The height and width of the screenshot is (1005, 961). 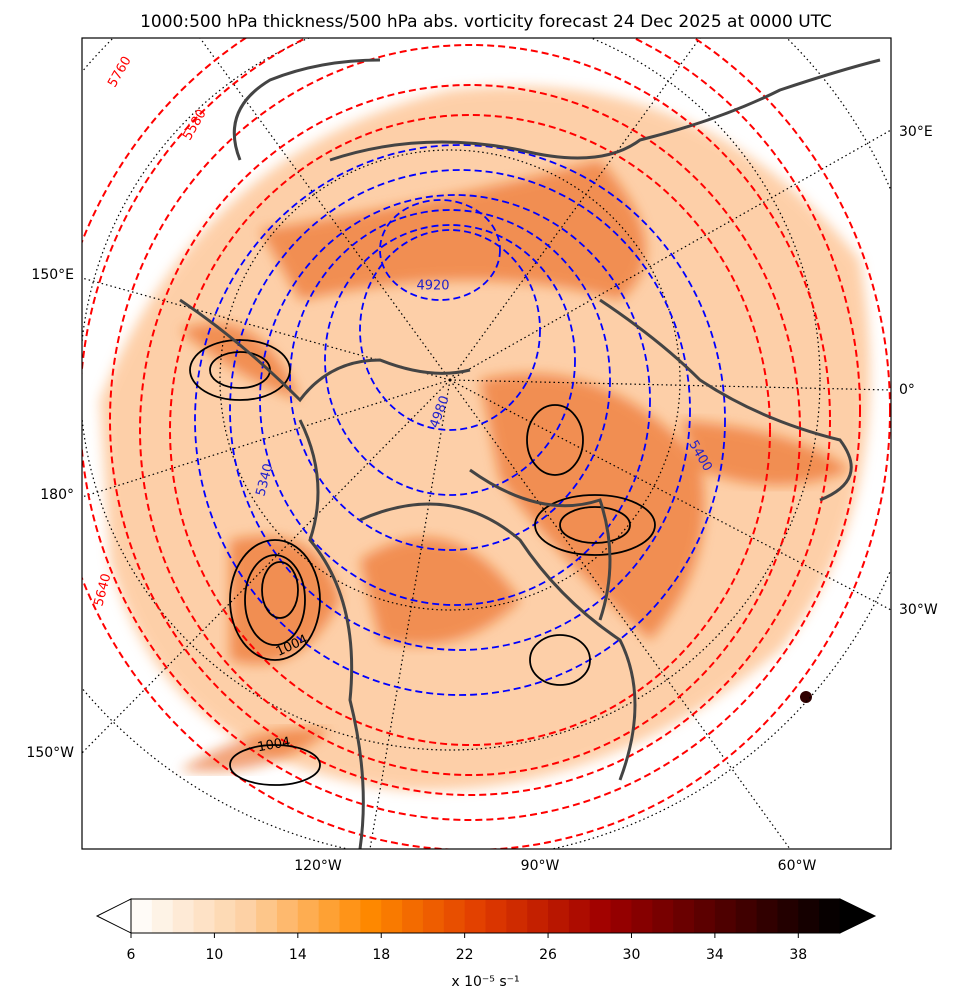 I want to click on colorbar-tick-label: 10, so click(x=214, y=955).